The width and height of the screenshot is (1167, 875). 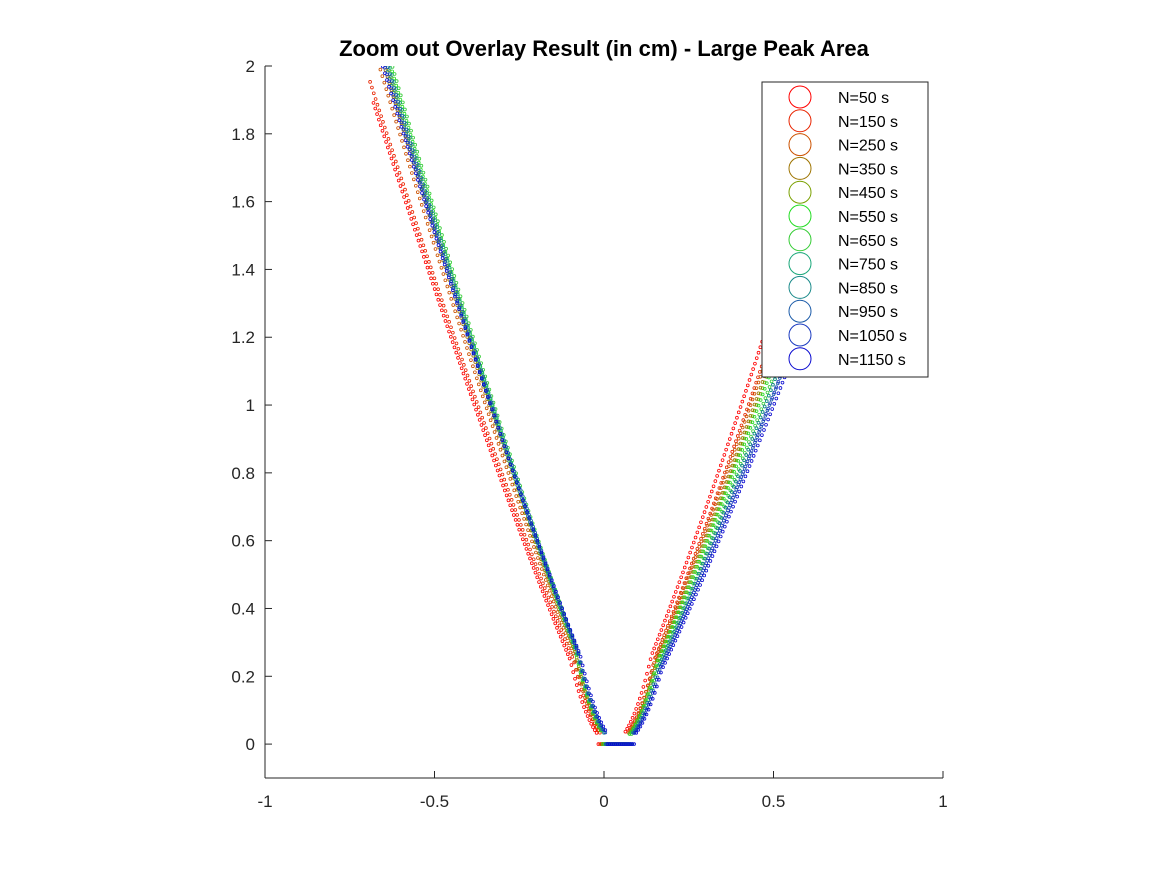 I want to click on y-tick-label: 1.2, so click(x=243, y=337).